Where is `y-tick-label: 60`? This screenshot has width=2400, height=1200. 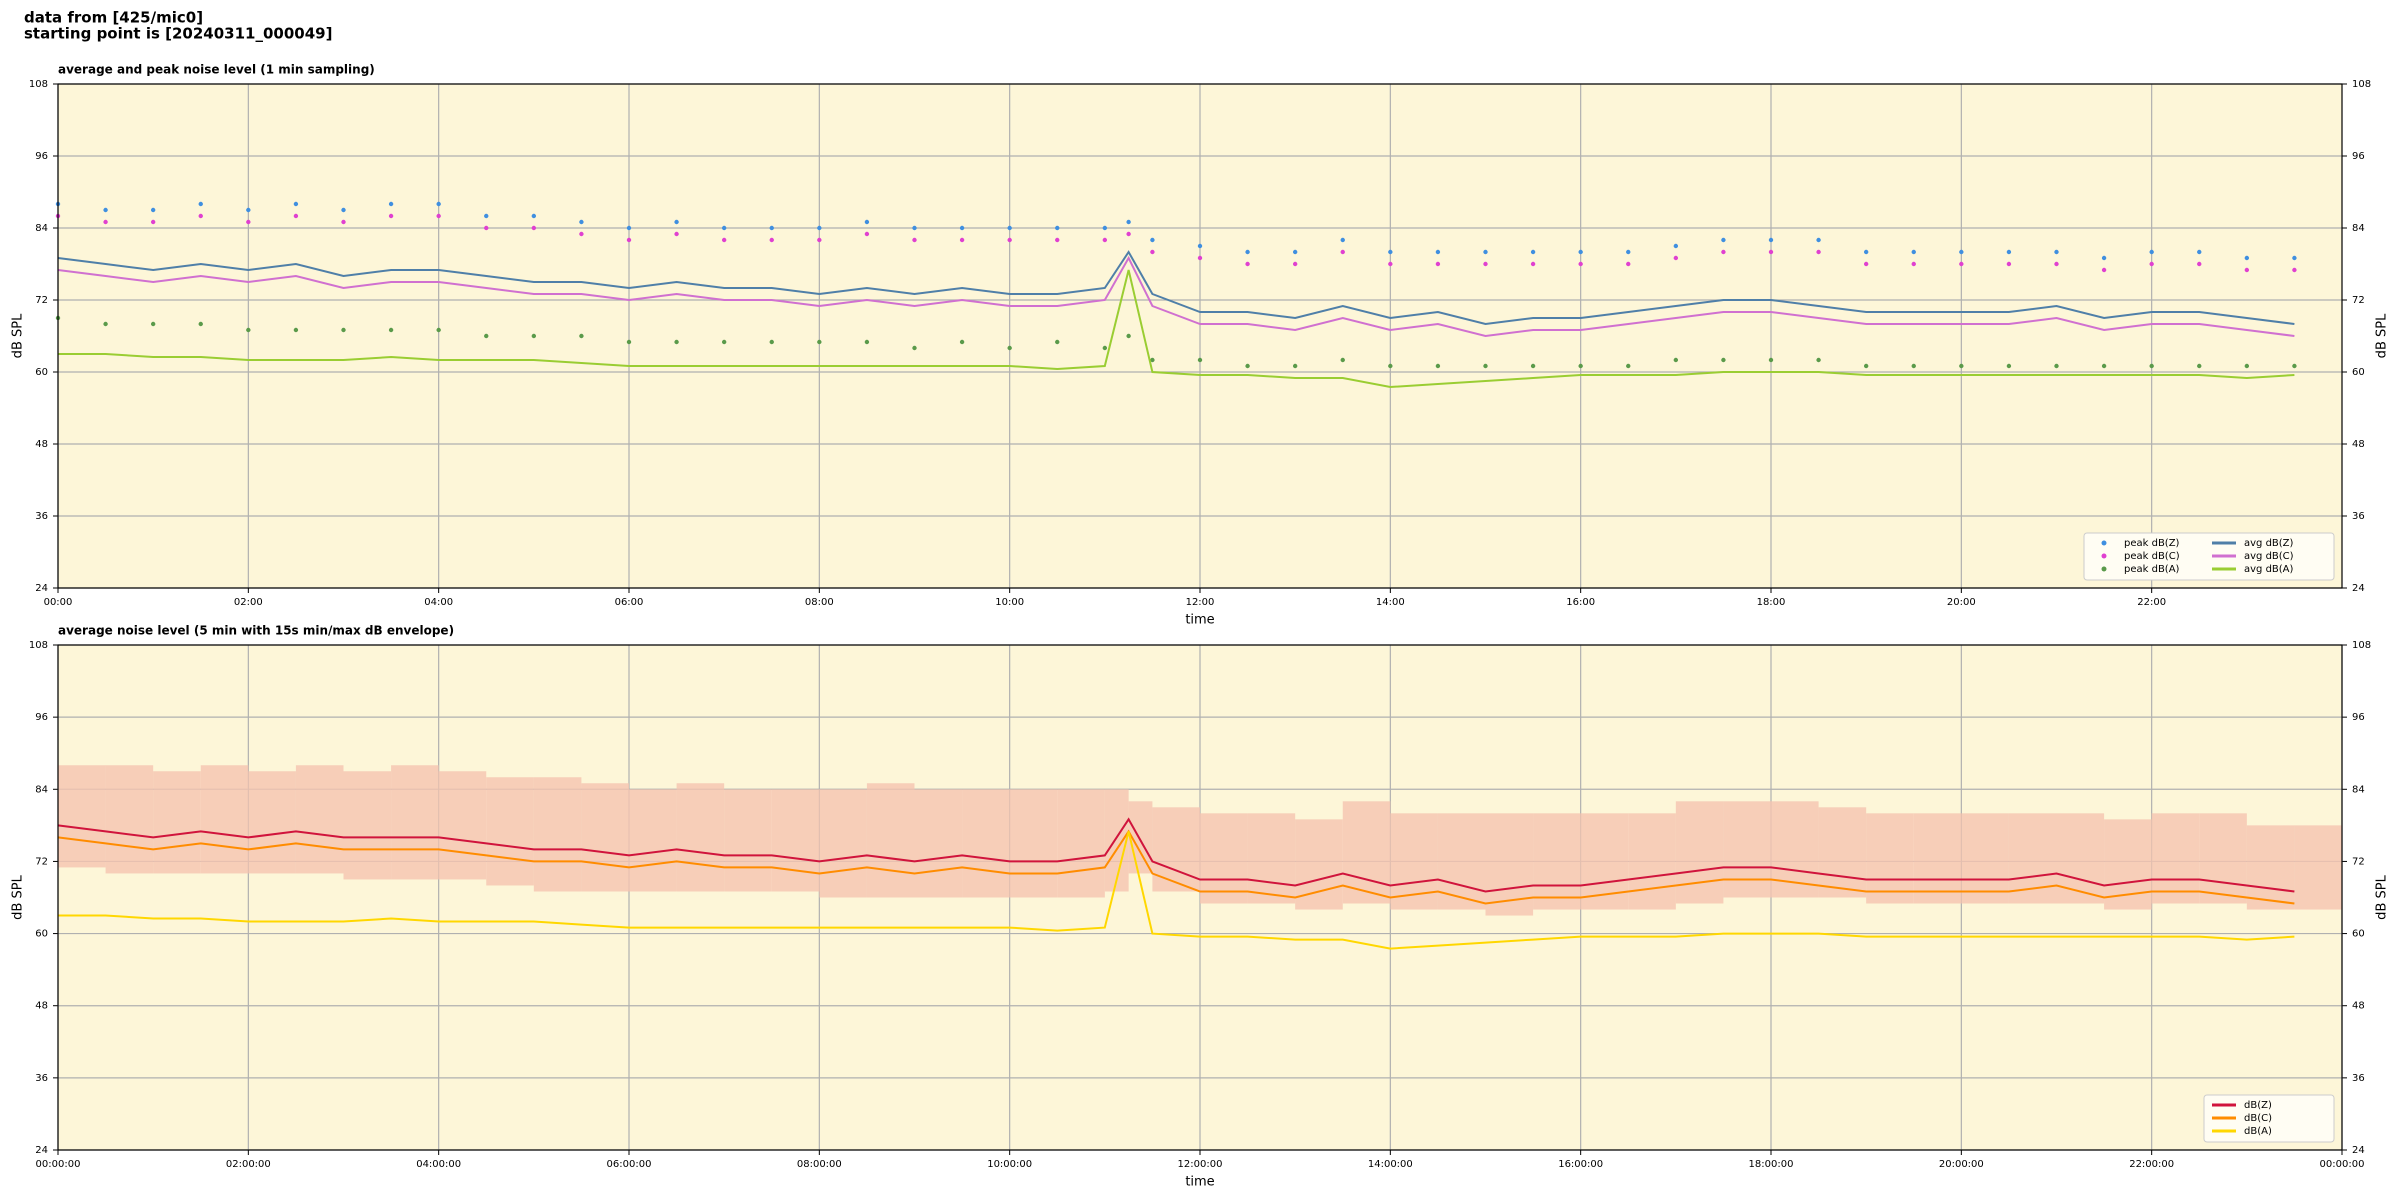
y-tick-label: 60 is located at coordinates (2358, 934).